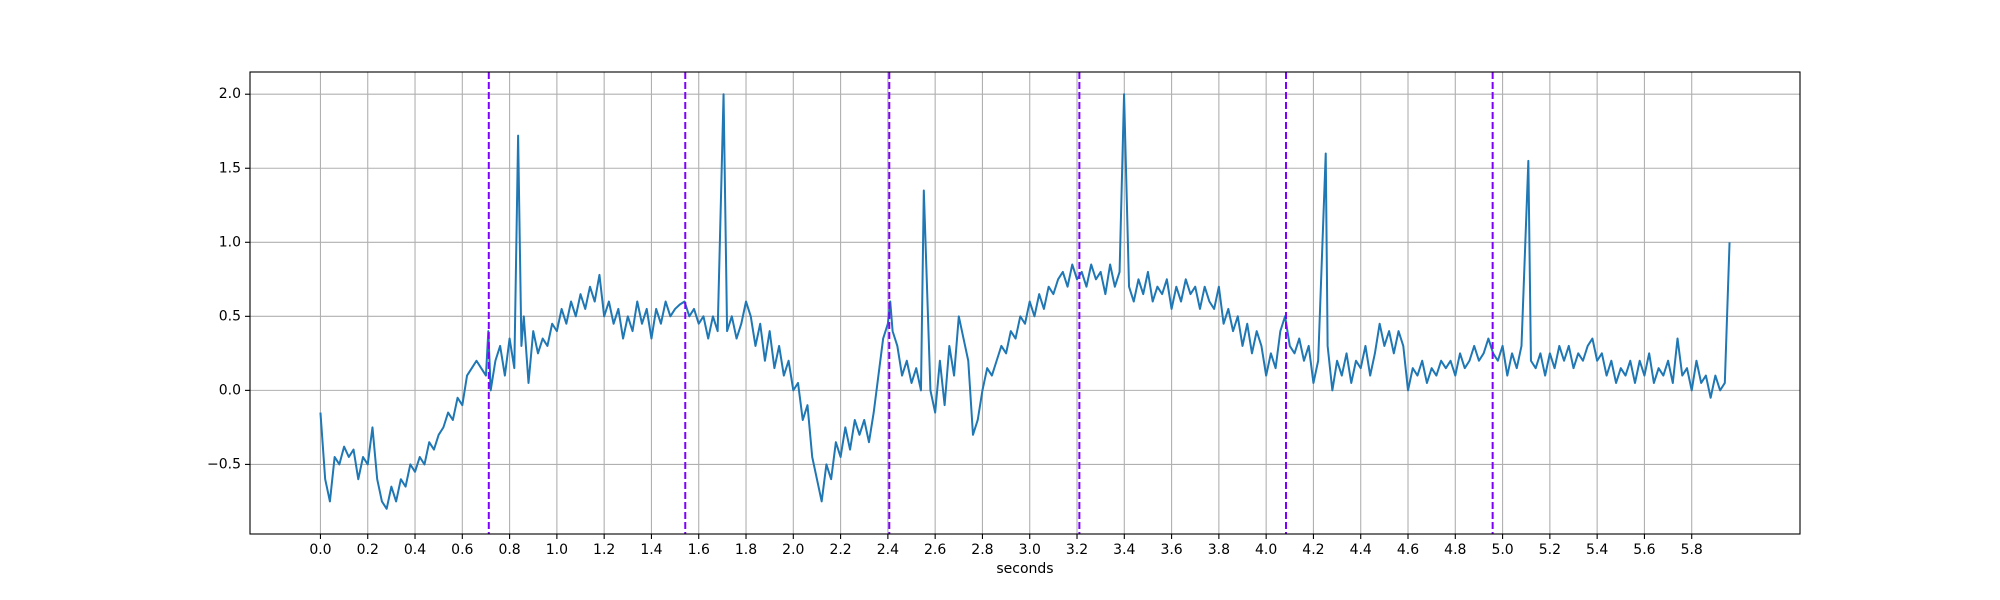 The height and width of the screenshot is (600, 2000). I want to click on x-tick-label: 3.2, so click(1077, 550).